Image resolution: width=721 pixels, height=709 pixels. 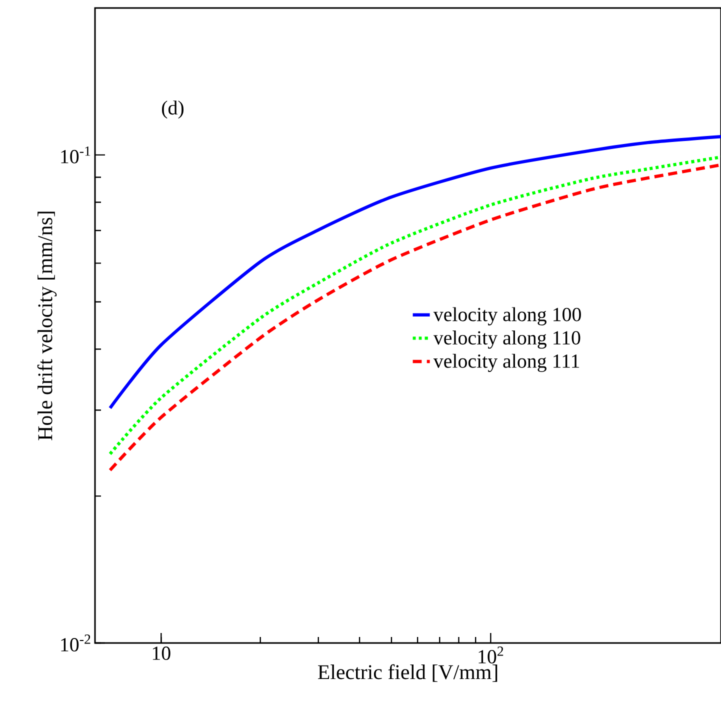 What do you see at coordinates (408, 673) in the screenshot?
I see `x-axis-title: Electric field [V/mm]` at bounding box center [408, 673].